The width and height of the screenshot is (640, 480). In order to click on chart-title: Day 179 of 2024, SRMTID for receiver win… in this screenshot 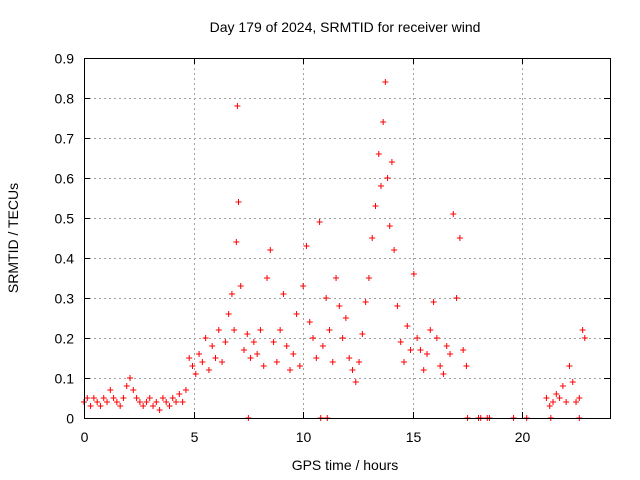, I will do `click(345, 27)`.